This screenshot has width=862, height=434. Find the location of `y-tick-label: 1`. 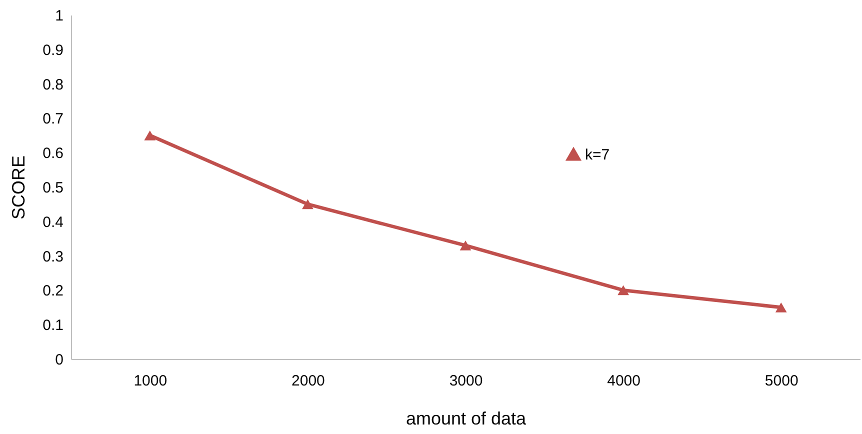

y-tick-label: 1 is located at coordinates (59, 16).